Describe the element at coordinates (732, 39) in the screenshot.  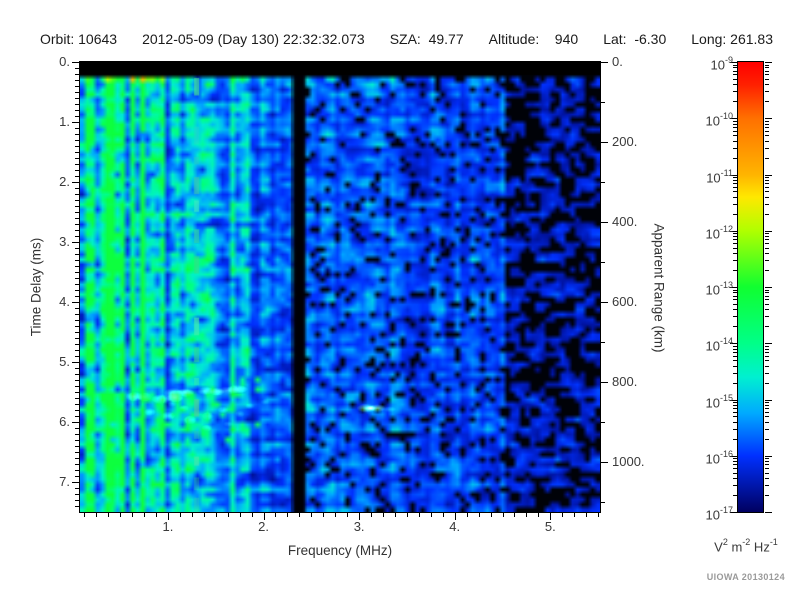
I see `header-segment: Long: 261.83` at that location.